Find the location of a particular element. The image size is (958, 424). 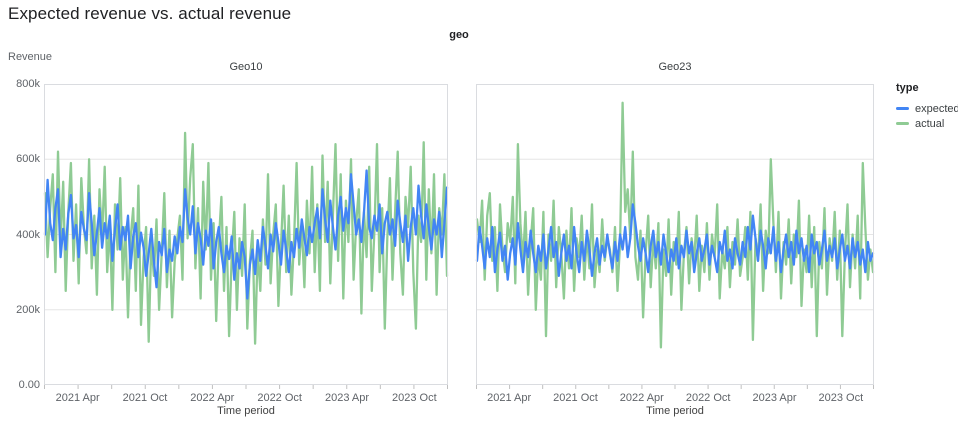

legend-swatch-expected is located at coordinates (902, 108).